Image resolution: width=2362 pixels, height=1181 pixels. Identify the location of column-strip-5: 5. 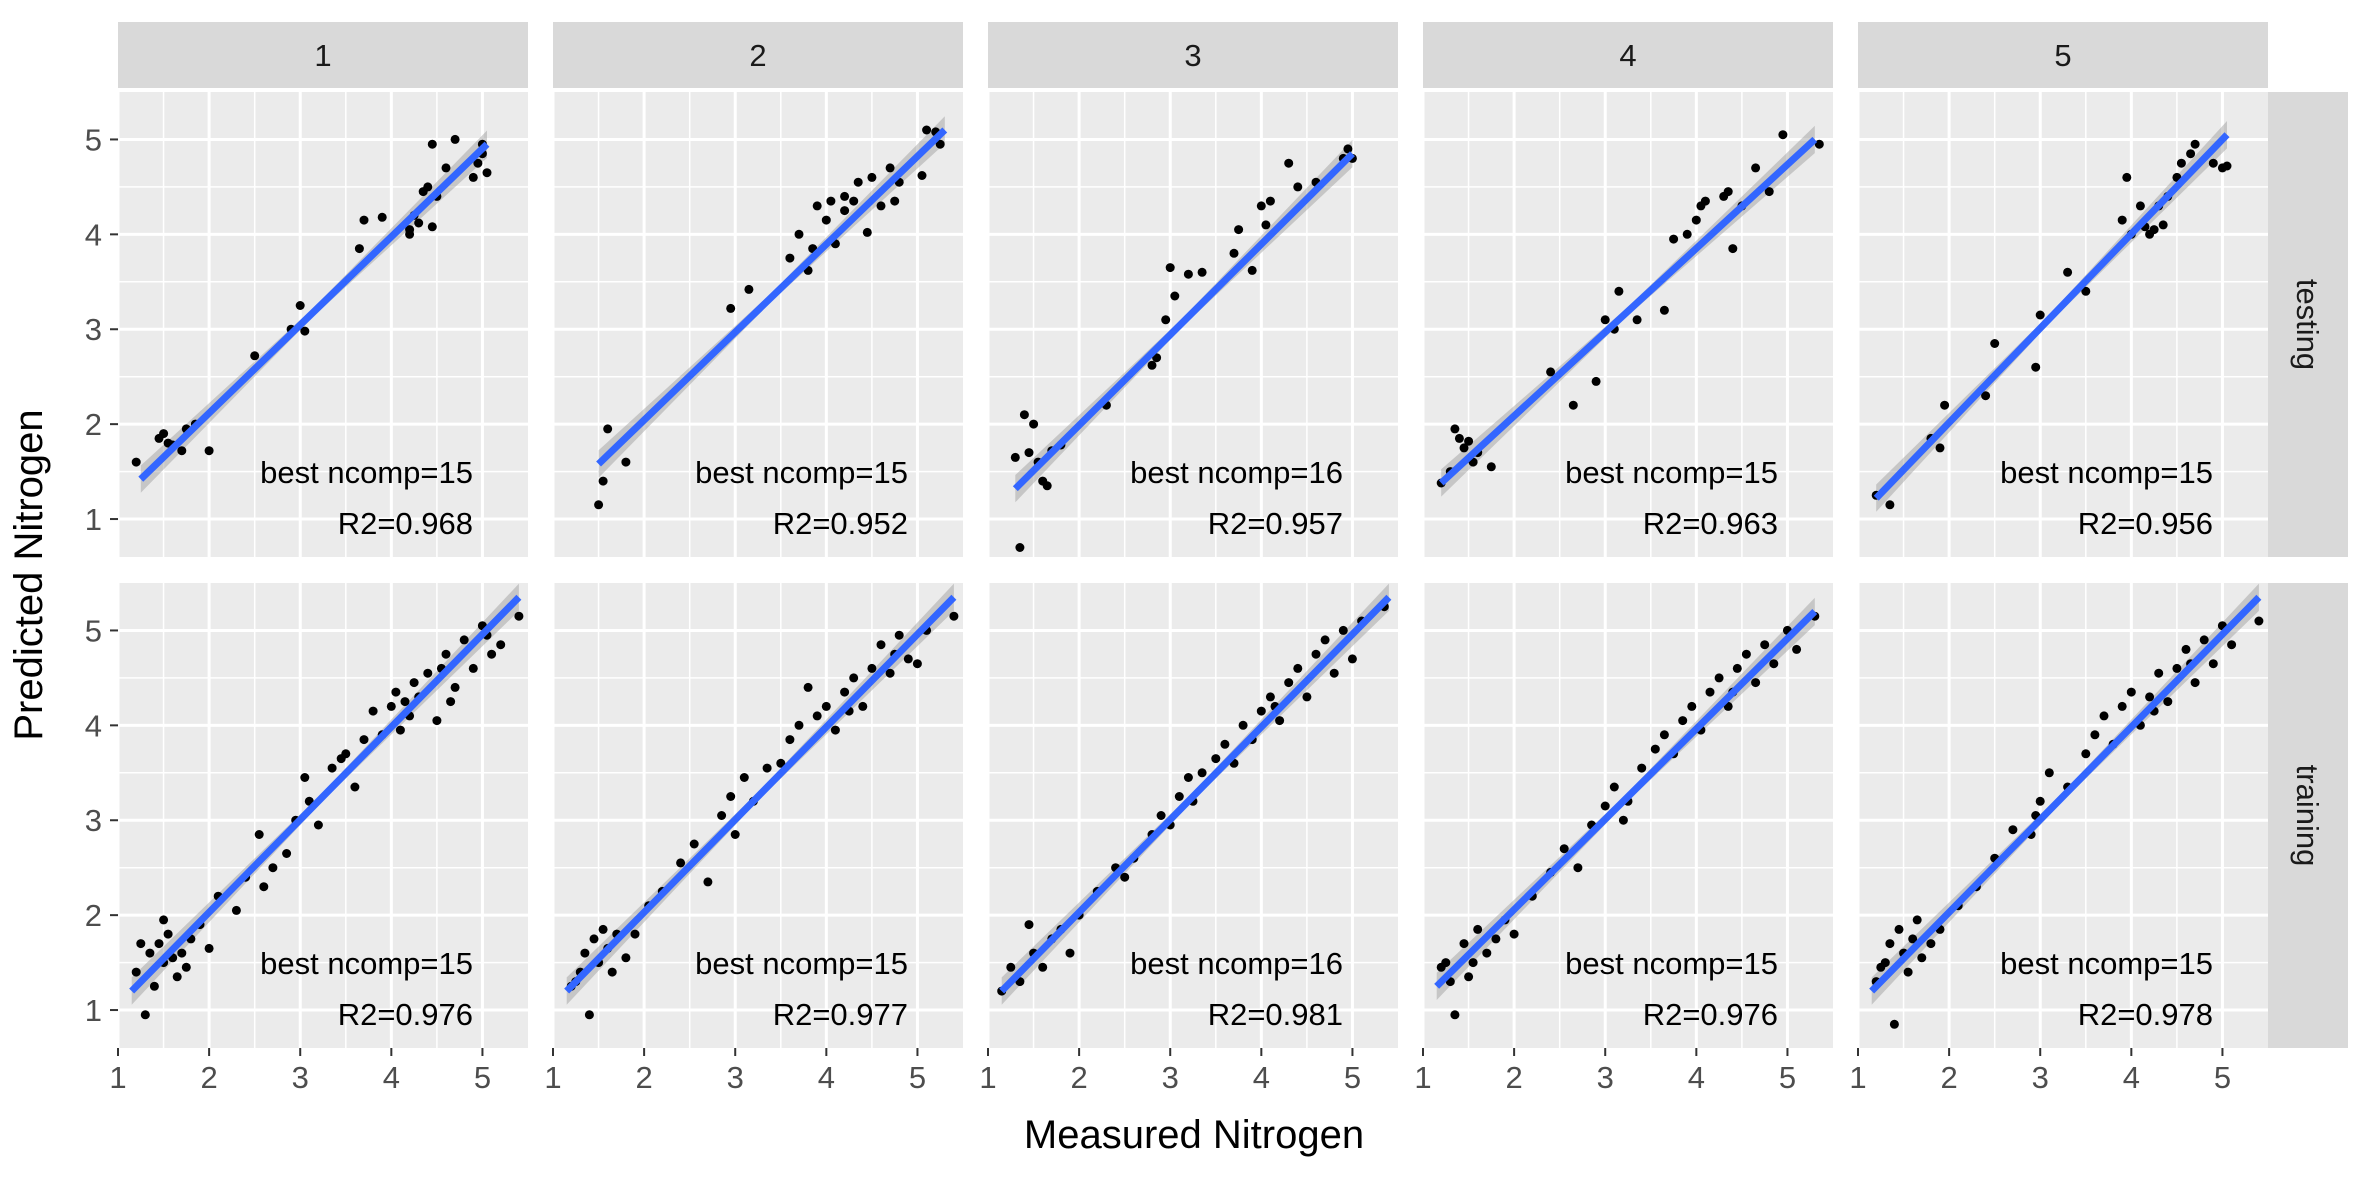
(2063, 55).